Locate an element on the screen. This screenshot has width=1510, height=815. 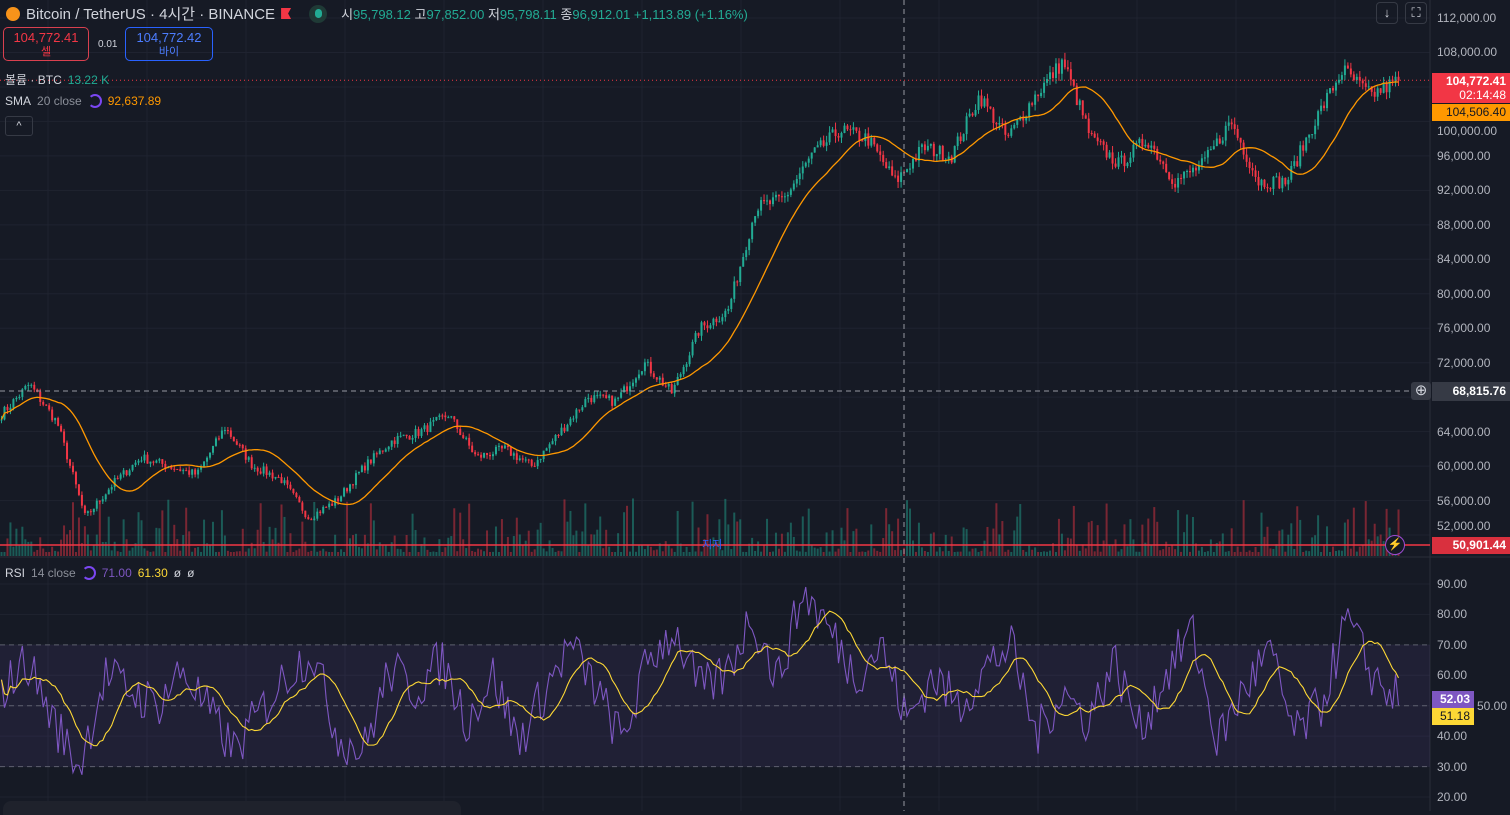
sma-legend: SMA 20 close 92,637.89 is located at coordinates (83, 101).